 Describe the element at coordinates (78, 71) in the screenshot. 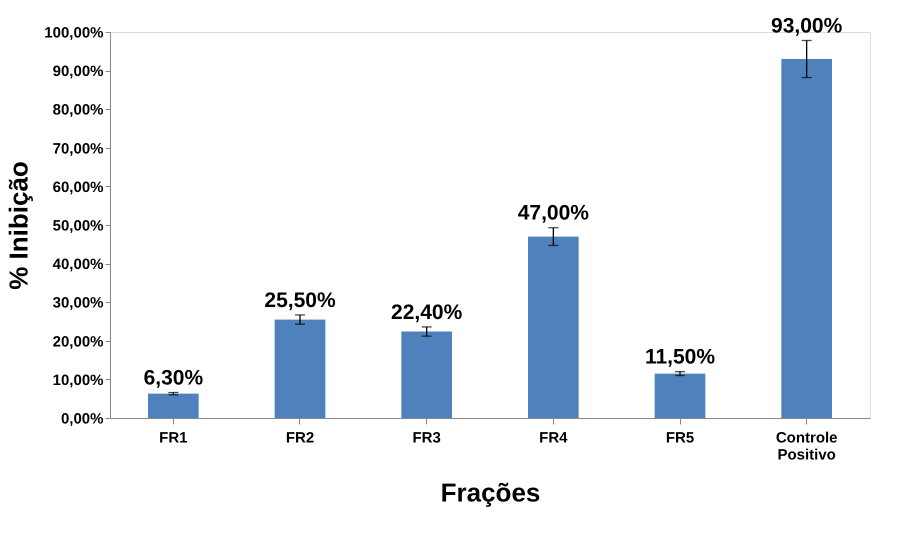

I see `y-tick-label: 90,00%` at that location.